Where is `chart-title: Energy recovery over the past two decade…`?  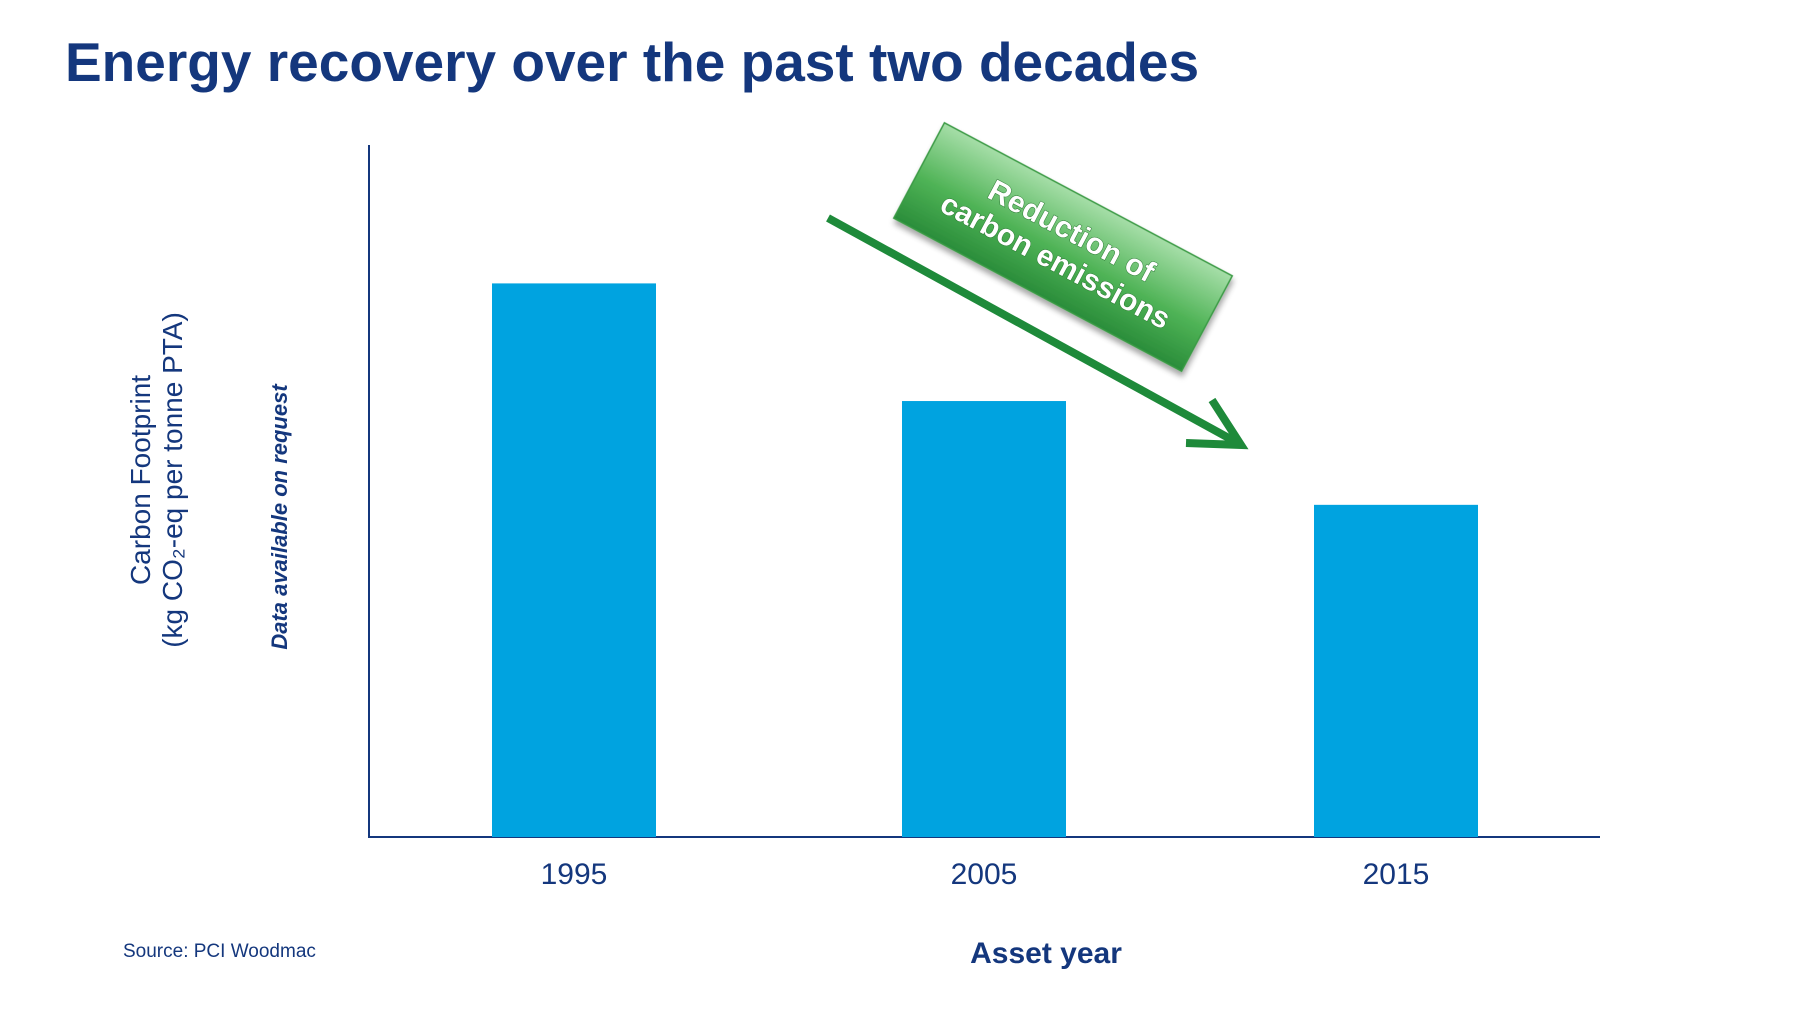
chart-title: Energy recovery over the past two decade… is located at coordinates (632, 62).